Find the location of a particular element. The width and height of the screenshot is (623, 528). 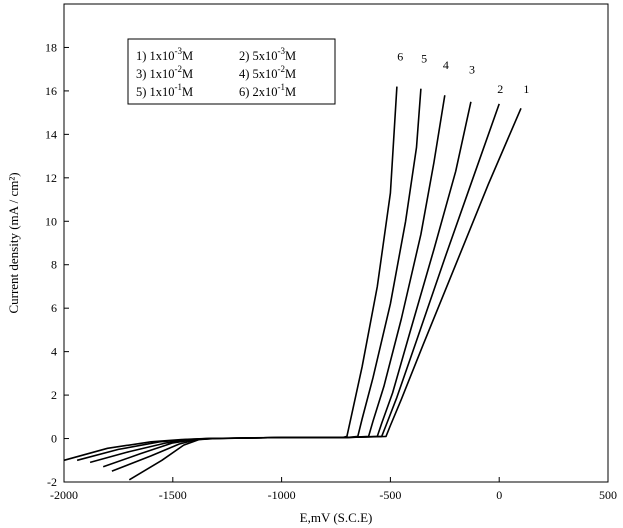

legend-entry-2: 2) 5x10-3M is located at coordinates (267, 54).